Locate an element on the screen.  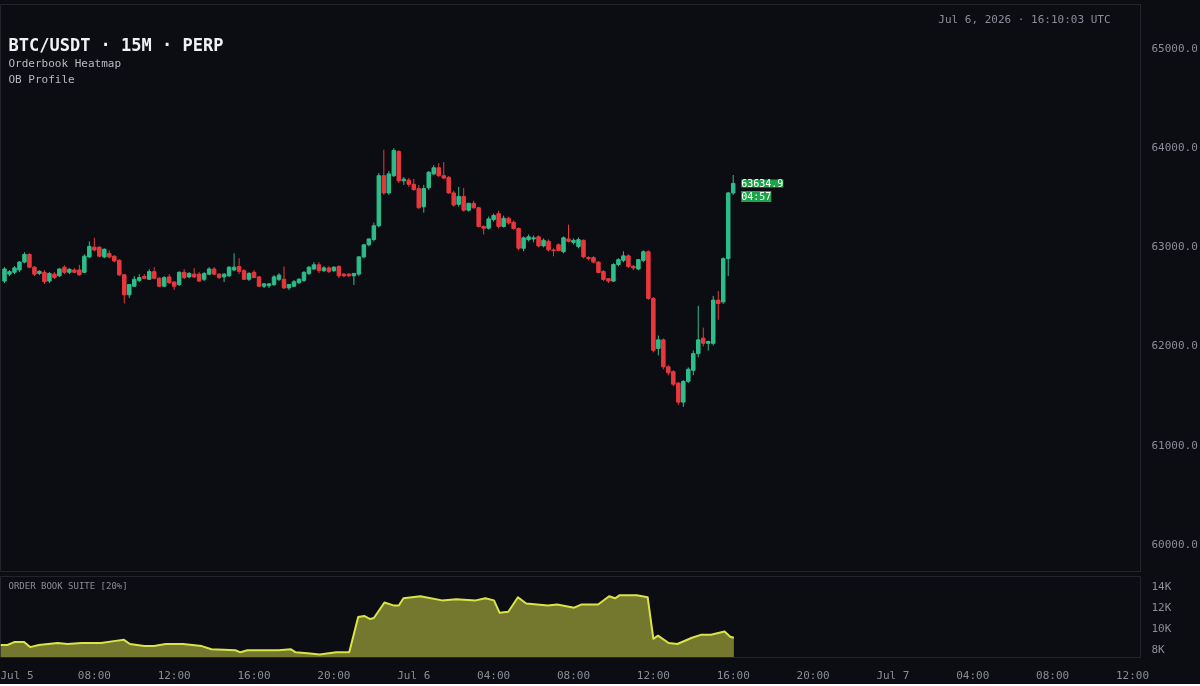
y-tick-label: 10K is located at coordinates (1161, 628).